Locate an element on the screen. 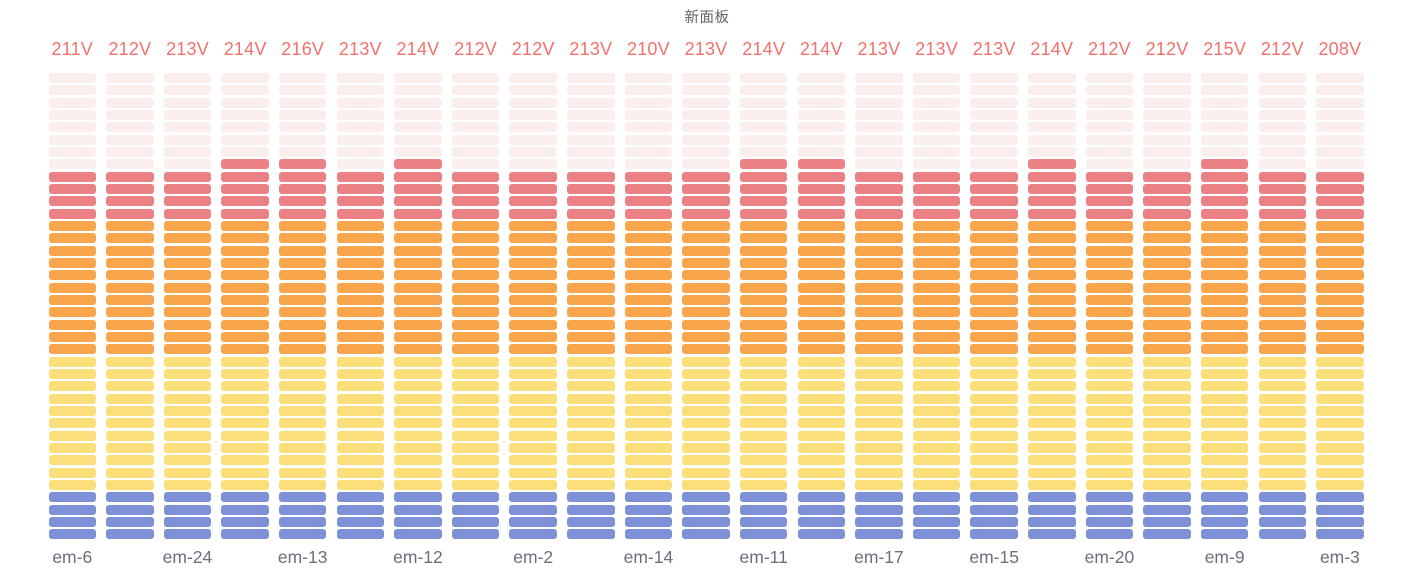  gauge-value-label: 212V is located at coordinates (130, 49).